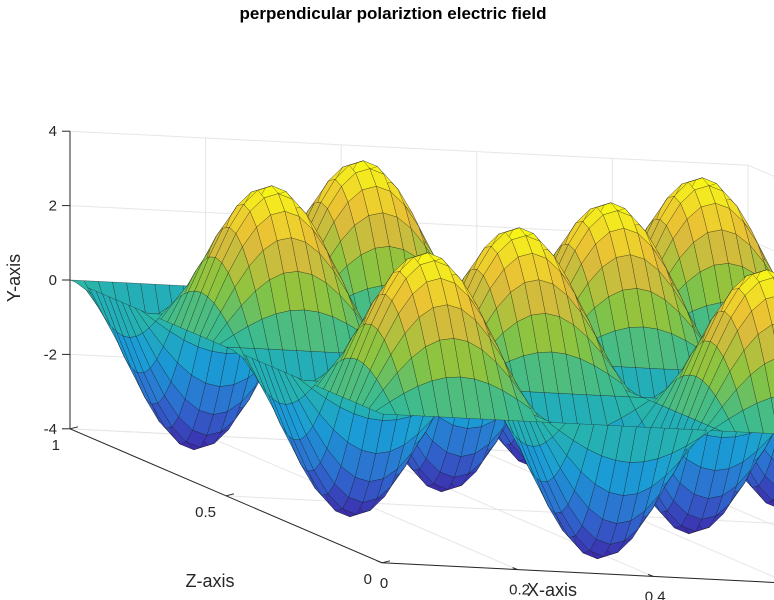 The width and height of the screenshot is (774, 600). Describe the element at coordinates (577, 572) in the screenshot. I see `x-axis-line` at that location.